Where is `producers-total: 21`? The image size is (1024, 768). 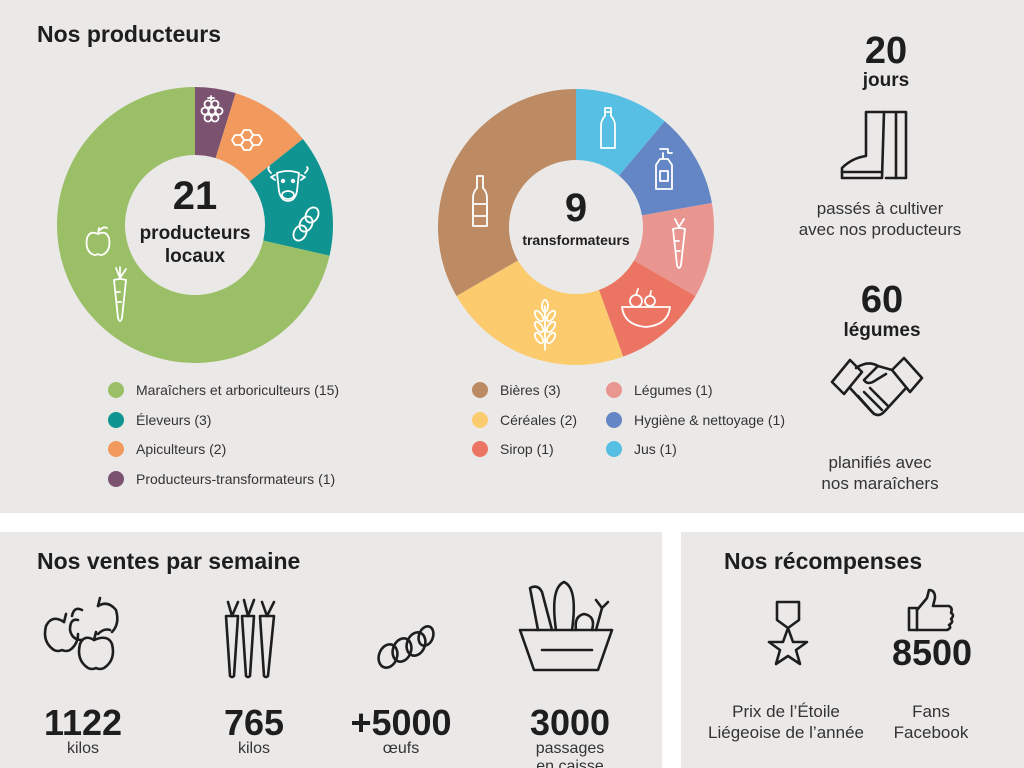
producers-total: 21 is located at coordinates (195, 196).